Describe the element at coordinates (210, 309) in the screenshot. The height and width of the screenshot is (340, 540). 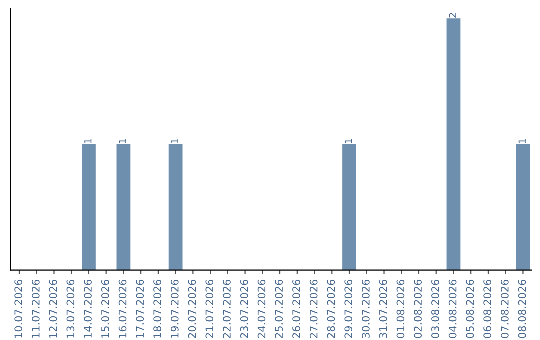
I see `x-tick-label: 21.07.2026` at that location.